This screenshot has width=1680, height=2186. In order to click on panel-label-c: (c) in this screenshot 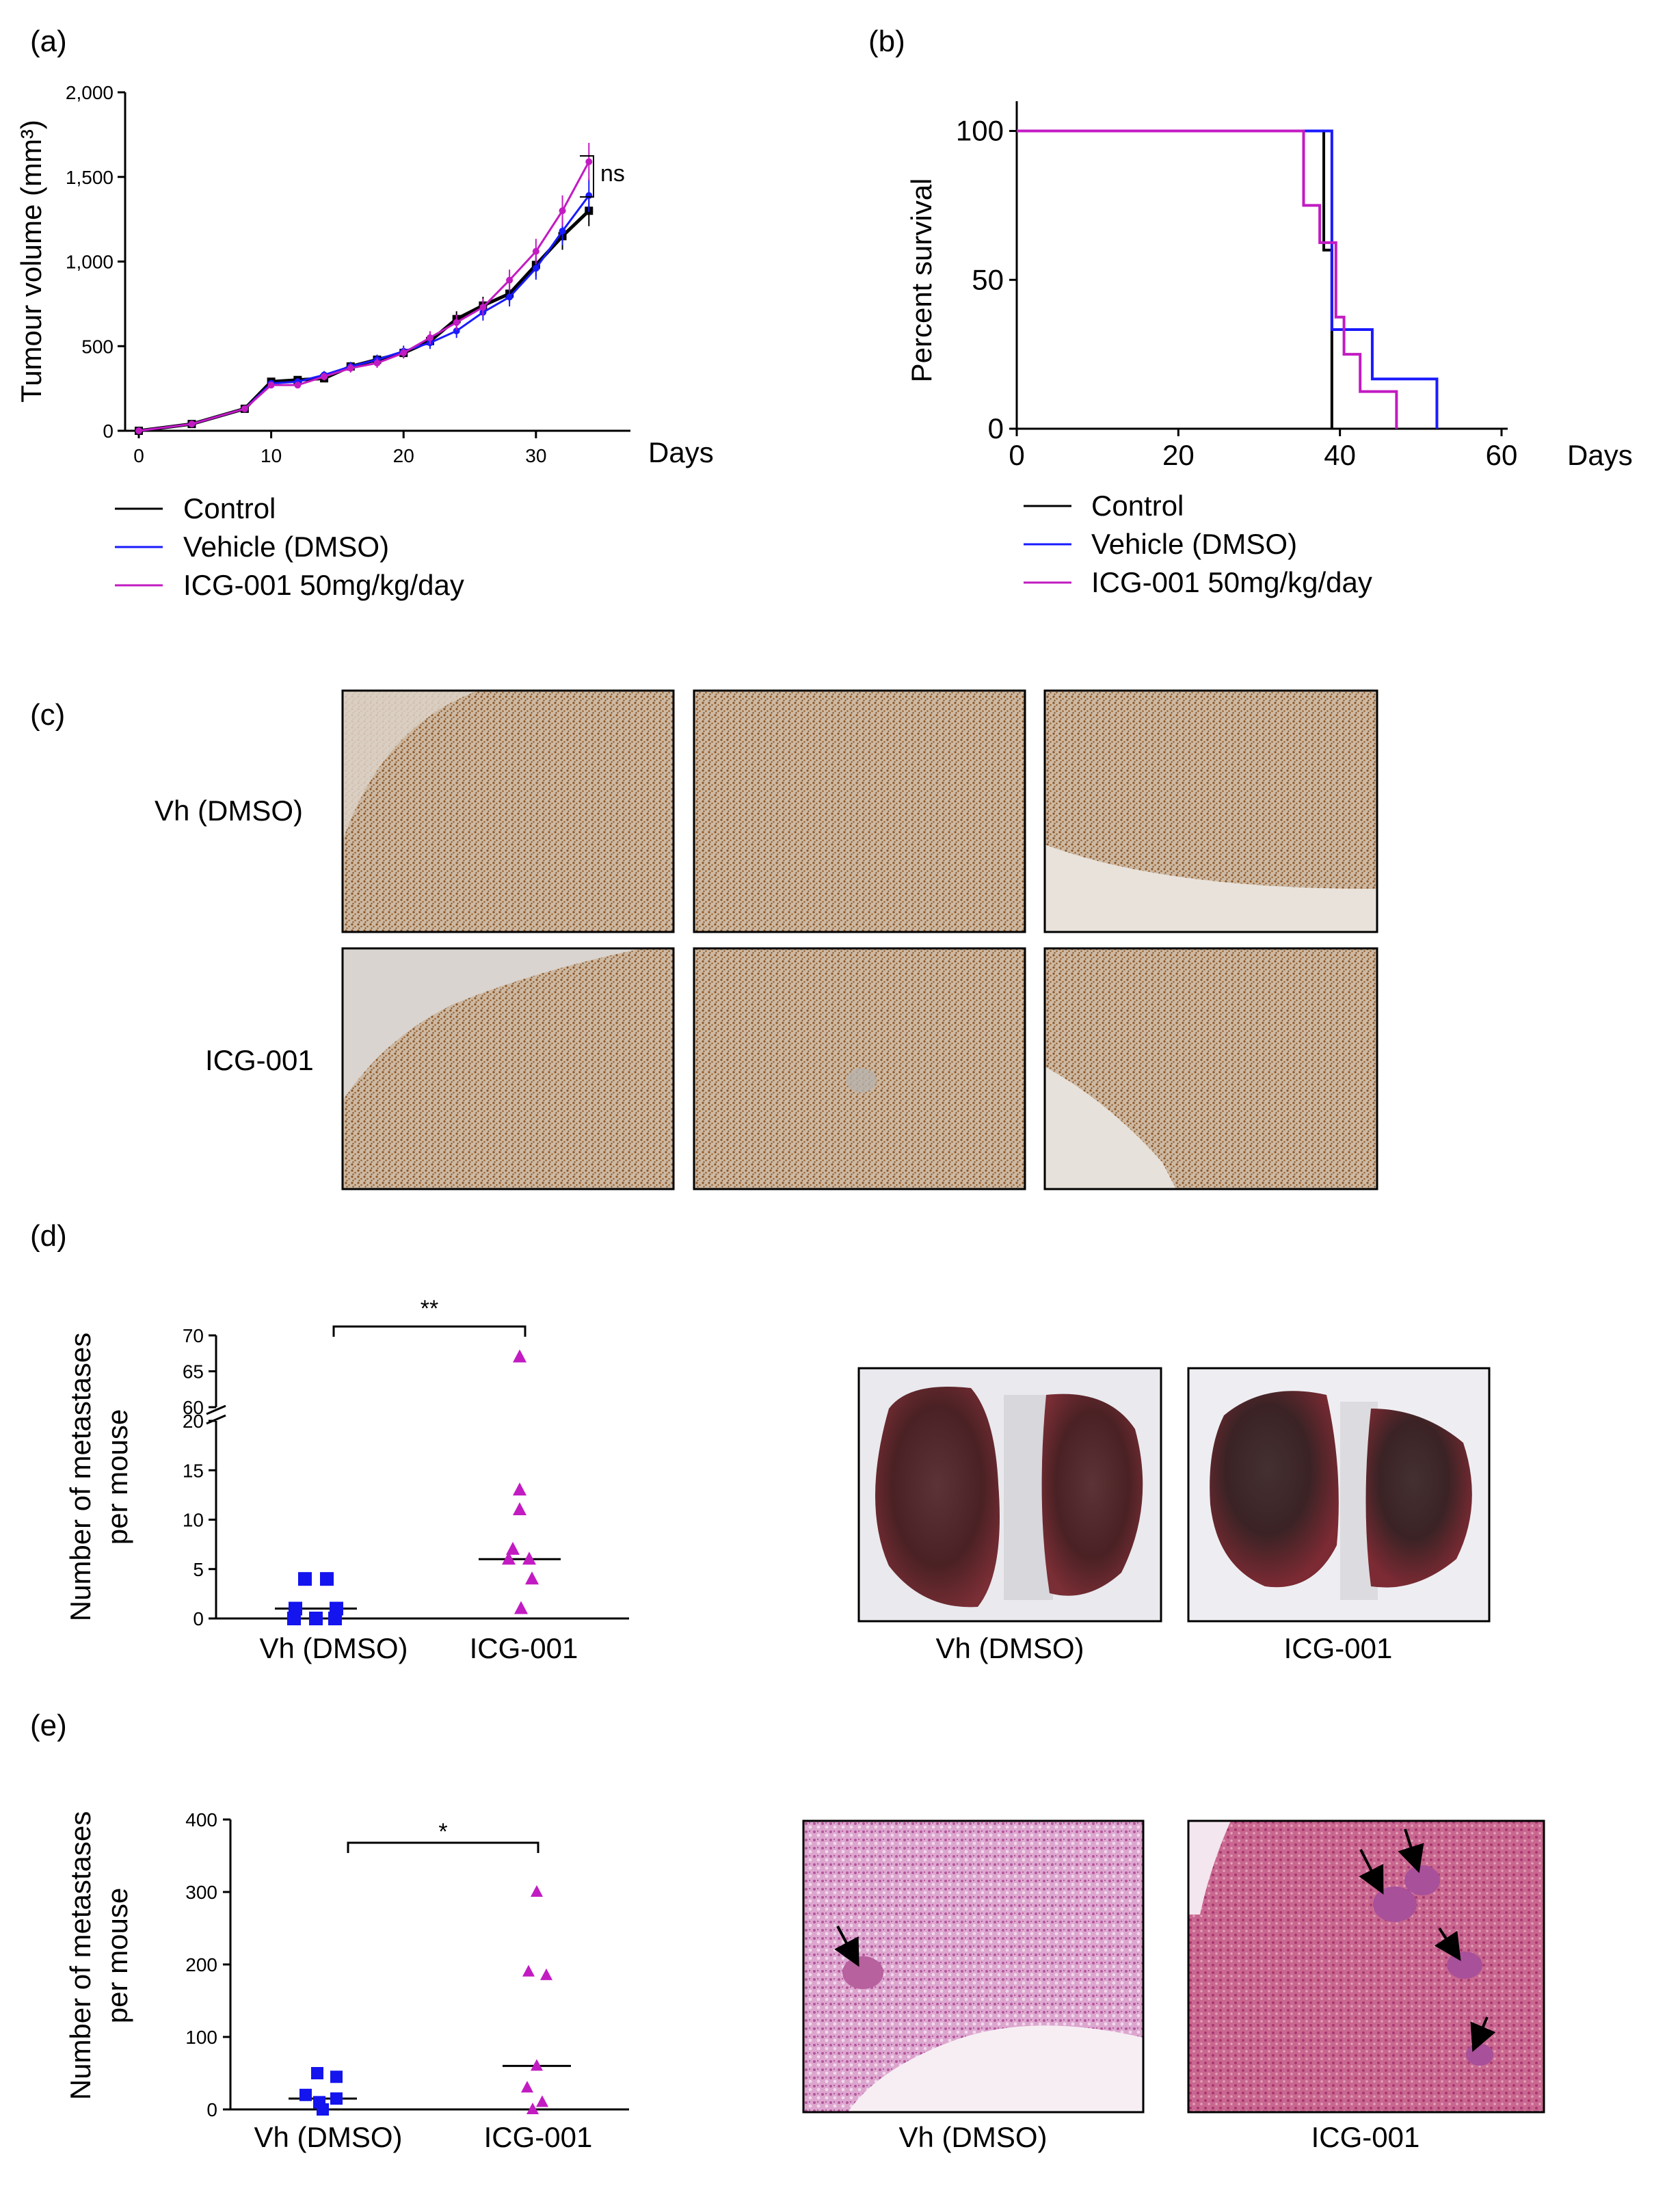, I will do `click(47, 715)`.